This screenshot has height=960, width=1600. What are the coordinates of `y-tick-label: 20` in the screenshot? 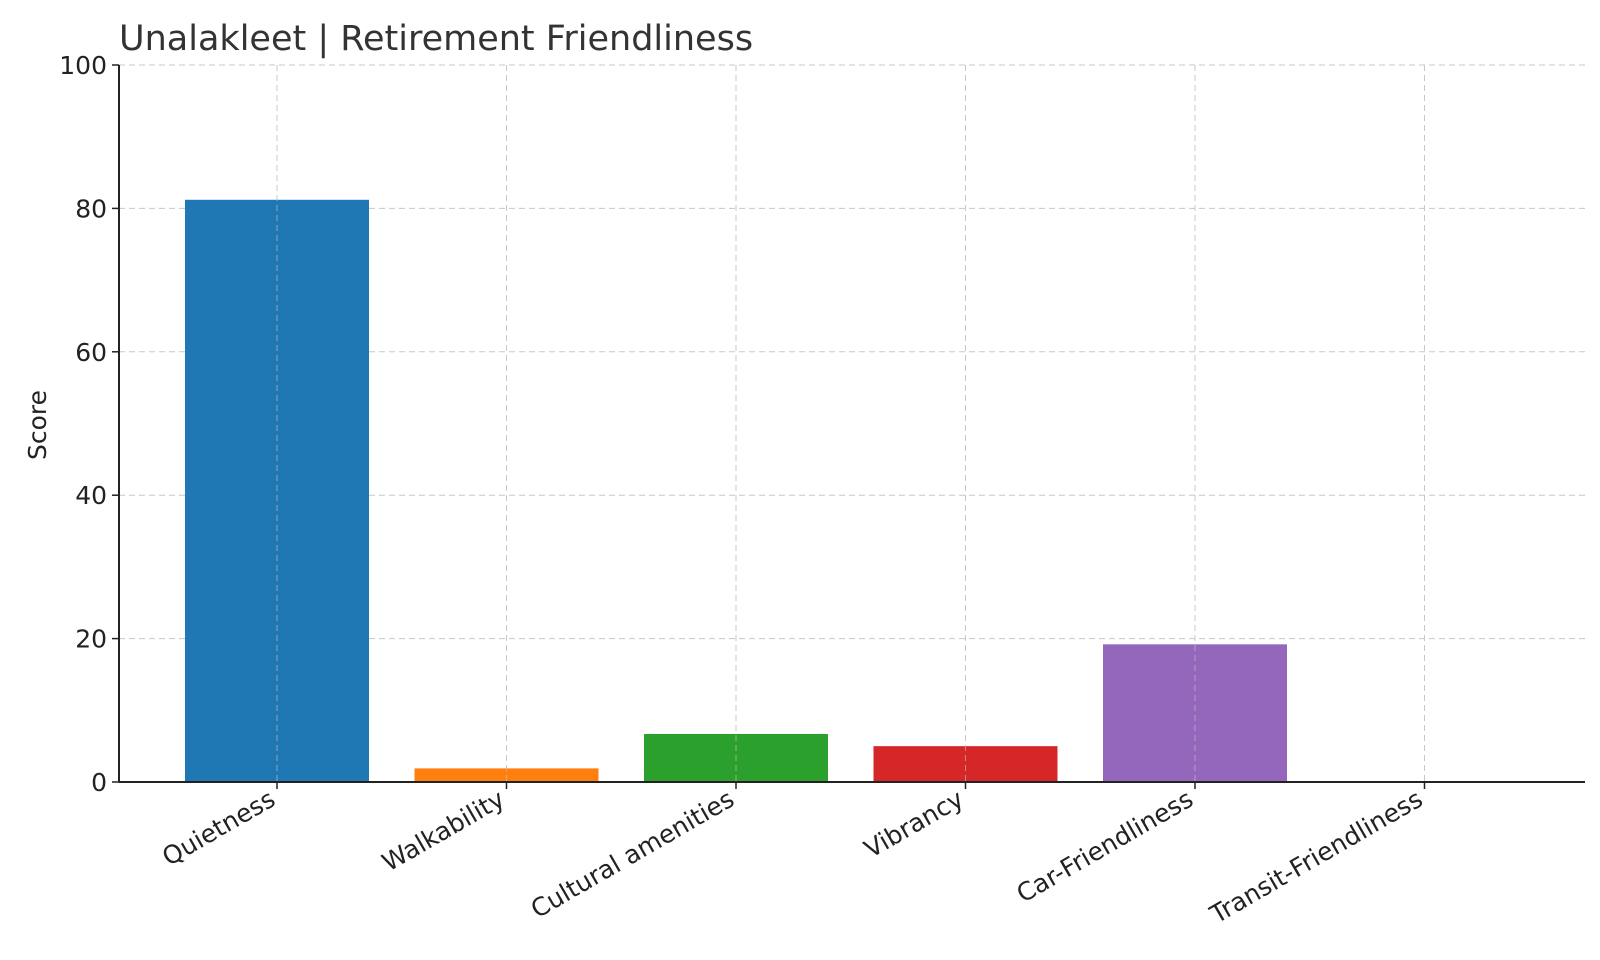 It's located at (91, 639).